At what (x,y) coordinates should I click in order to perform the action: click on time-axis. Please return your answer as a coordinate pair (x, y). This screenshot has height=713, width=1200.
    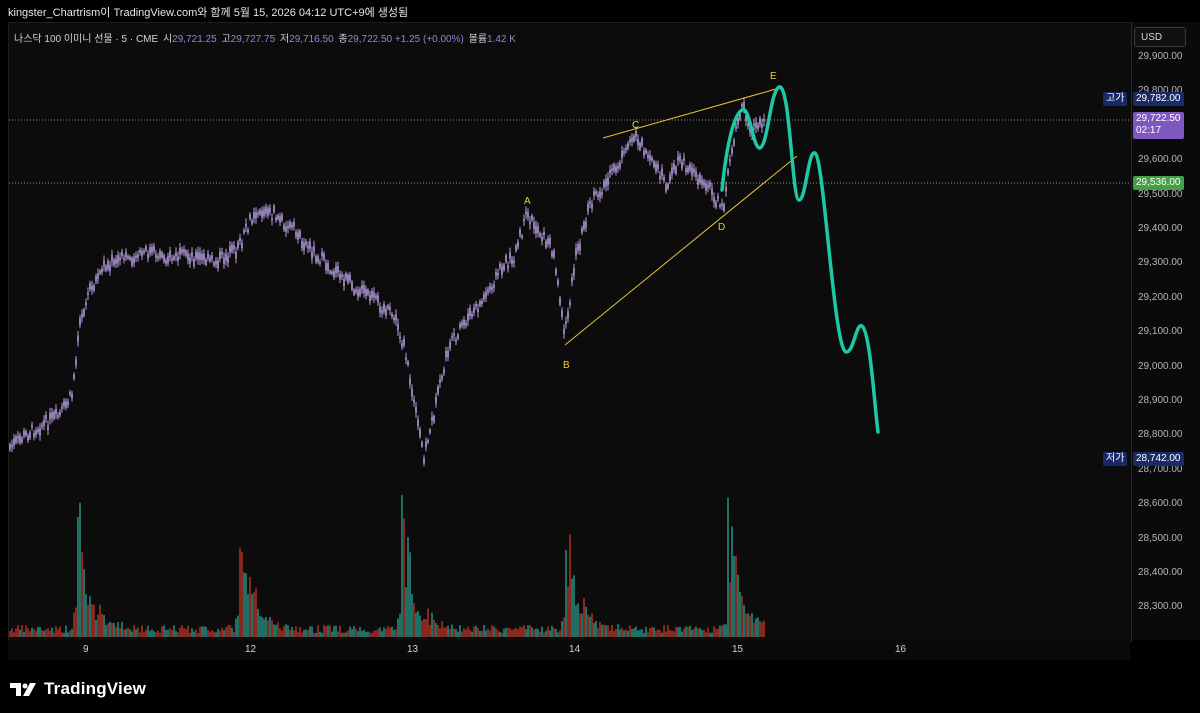
    Looking at the image, I should click on (569, 650).